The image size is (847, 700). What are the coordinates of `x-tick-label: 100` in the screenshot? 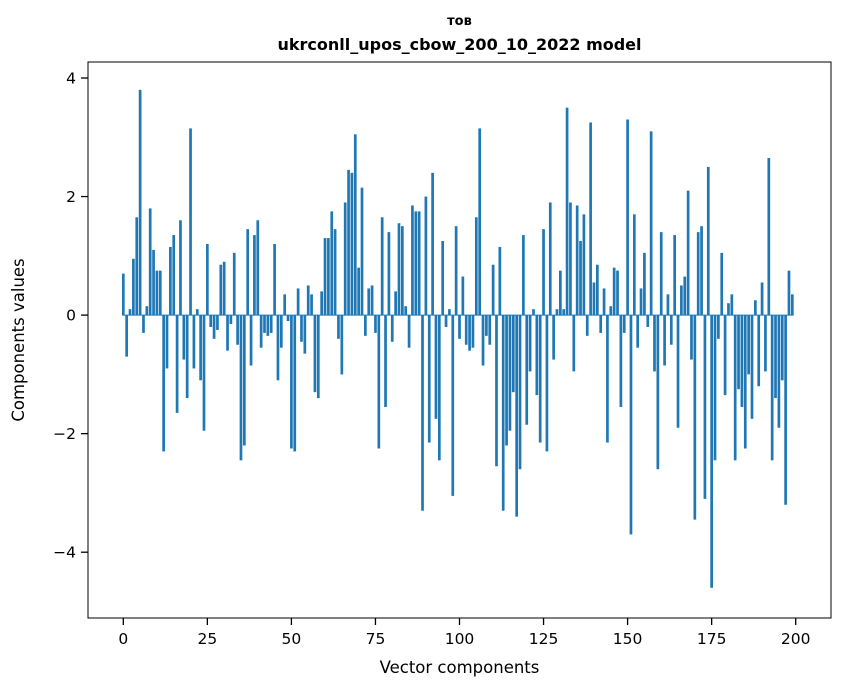 It's located at (460, 639).